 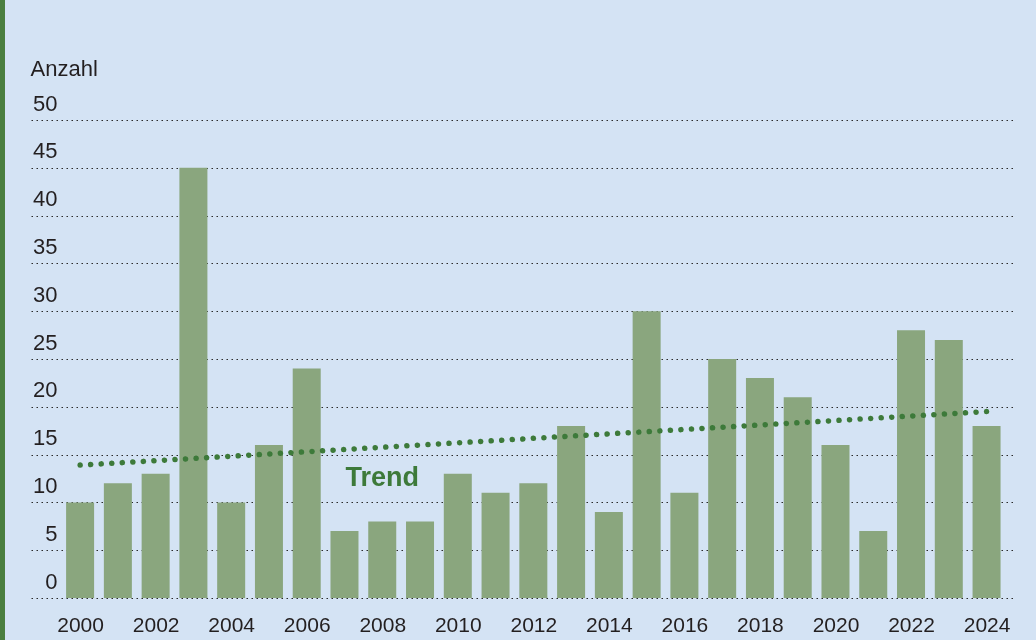 What do you see at coordinates (45, 294) in the screenshot?
I see `y-tick-label: 30` at bounding box center [45, 294].